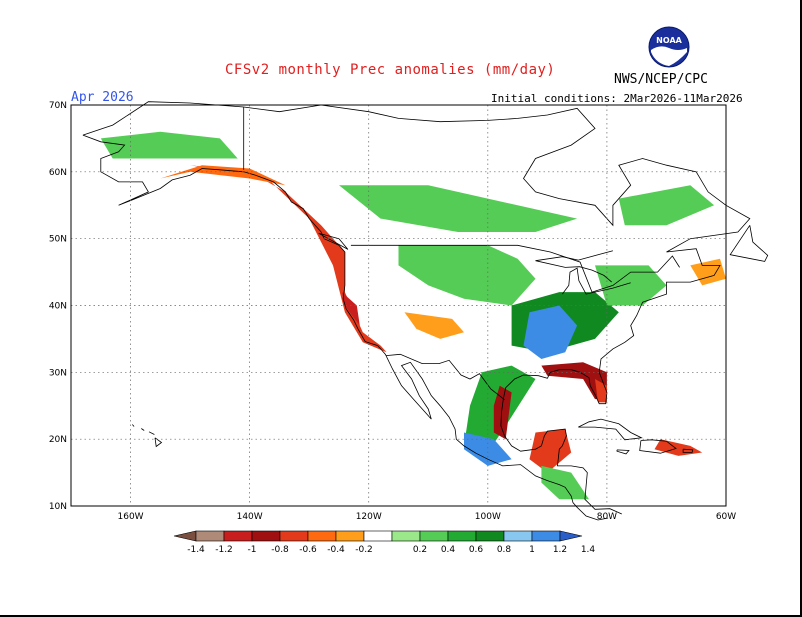 Image resolution: width=802 pixels, height=617 pixels. Describe the element at coordinates (196, 550) in the screenshot. I see `colorbar-label: -1.4` at that location.